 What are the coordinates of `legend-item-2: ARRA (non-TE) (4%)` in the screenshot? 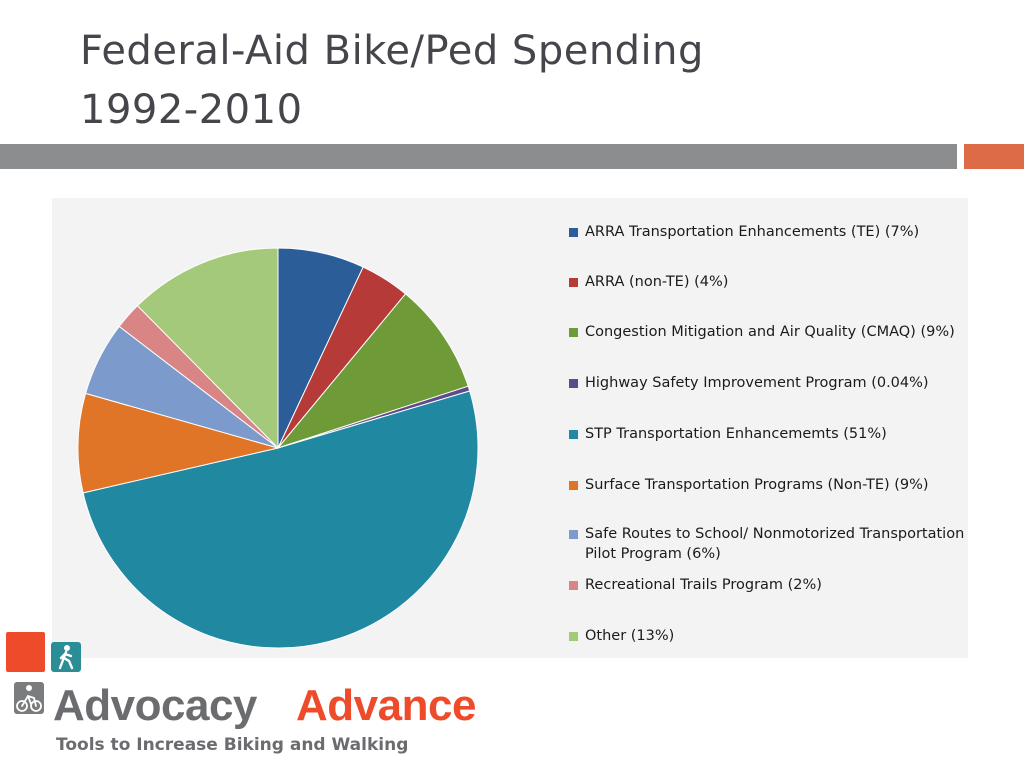 It's located at (767, 282).